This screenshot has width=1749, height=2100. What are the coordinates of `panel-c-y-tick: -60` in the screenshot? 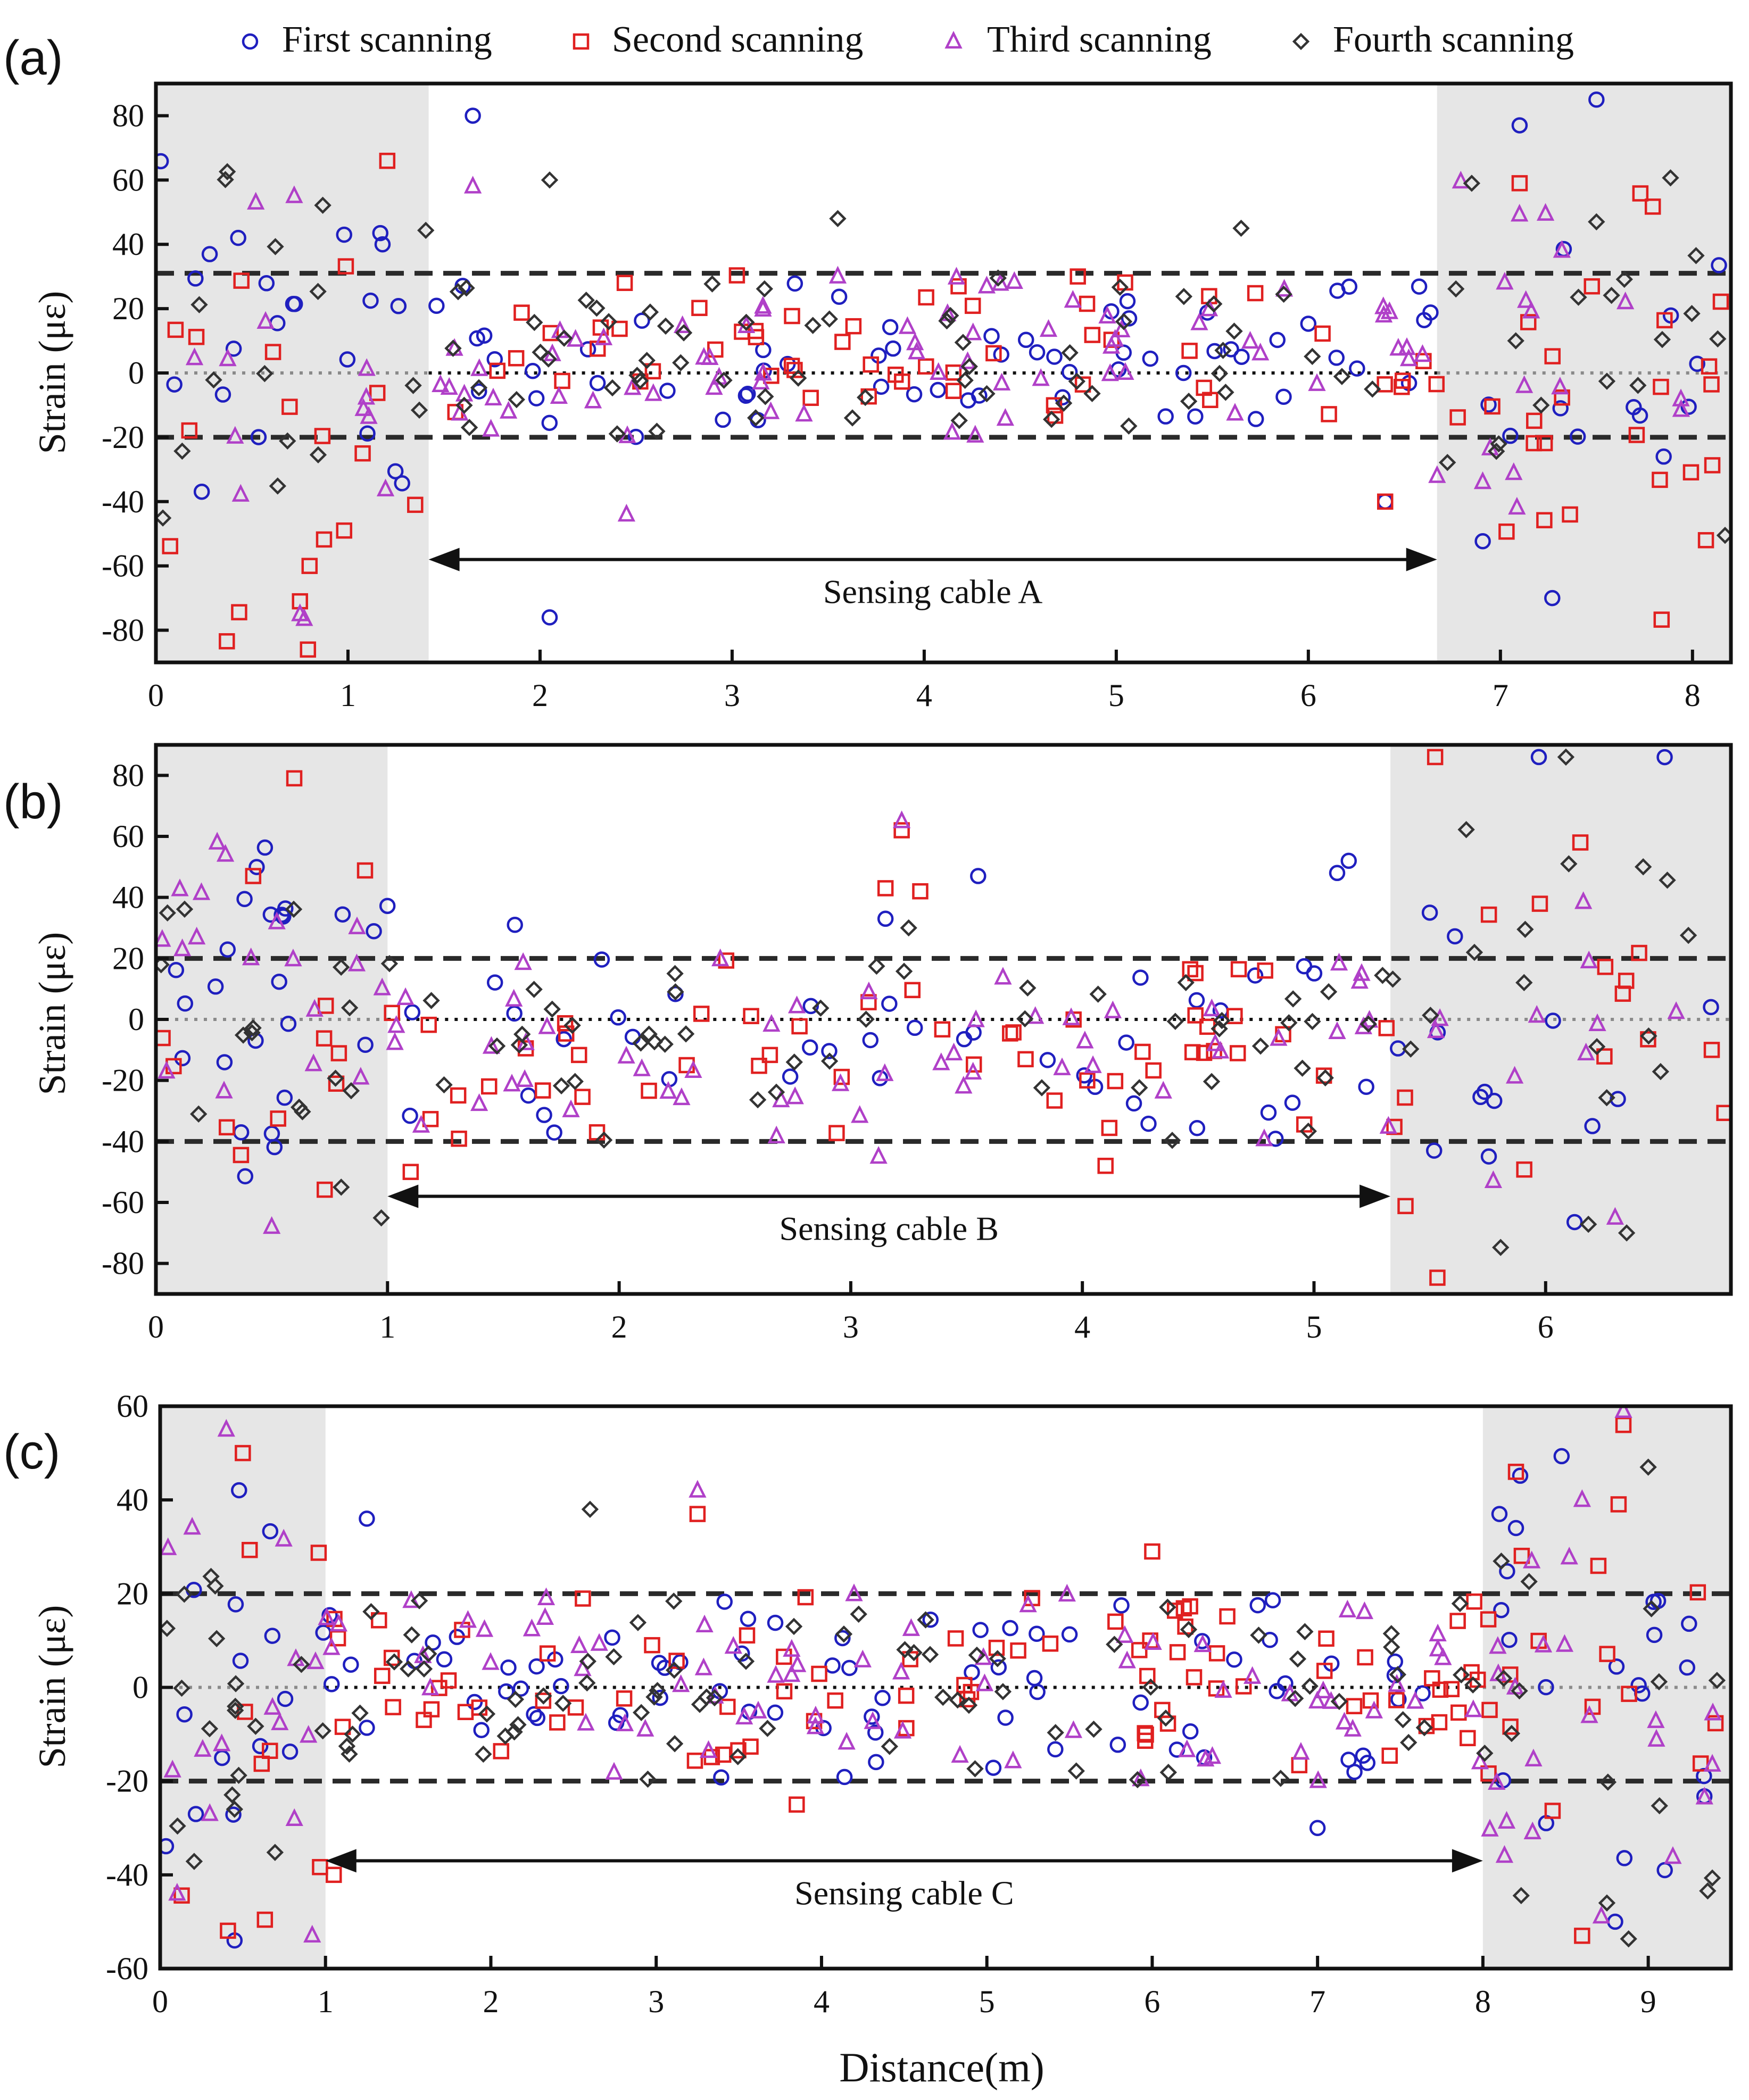 It's located at (139, 1969).